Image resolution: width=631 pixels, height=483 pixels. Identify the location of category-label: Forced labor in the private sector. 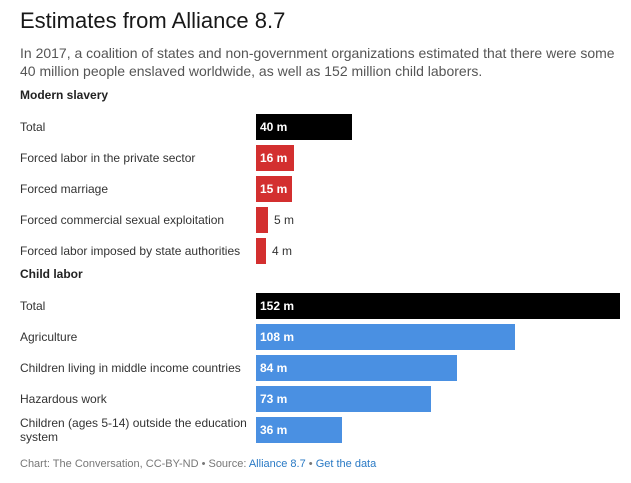
(108, 158).